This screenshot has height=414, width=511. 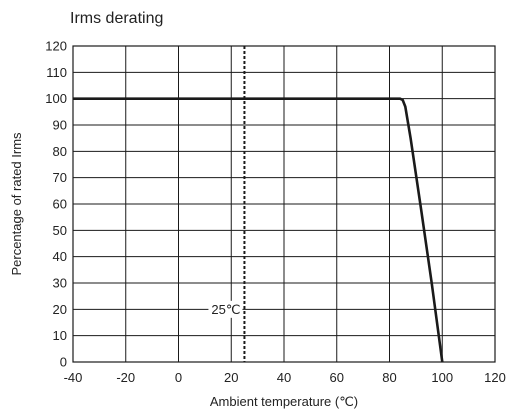 I want to click on x-tick-label: 60, so click(x=337, y=377).